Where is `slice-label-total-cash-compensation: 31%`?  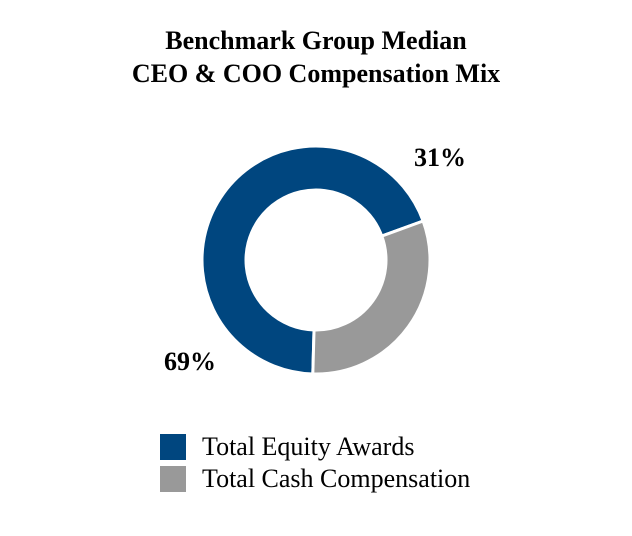
slice-label-total-cash-compensation: 31% is located at coordinates (440, 157).